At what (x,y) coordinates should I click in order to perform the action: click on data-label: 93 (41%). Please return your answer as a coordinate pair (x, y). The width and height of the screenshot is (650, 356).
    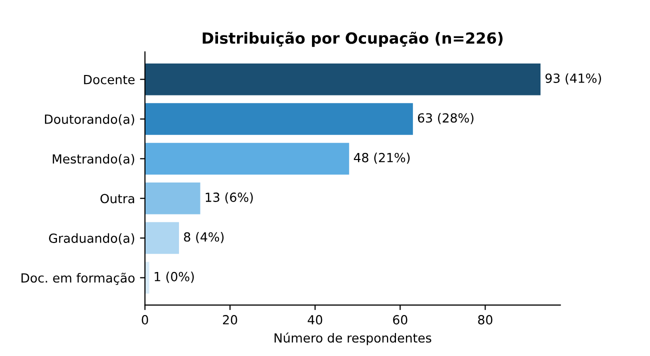
    Looking at the image, I should click on (573, 78).